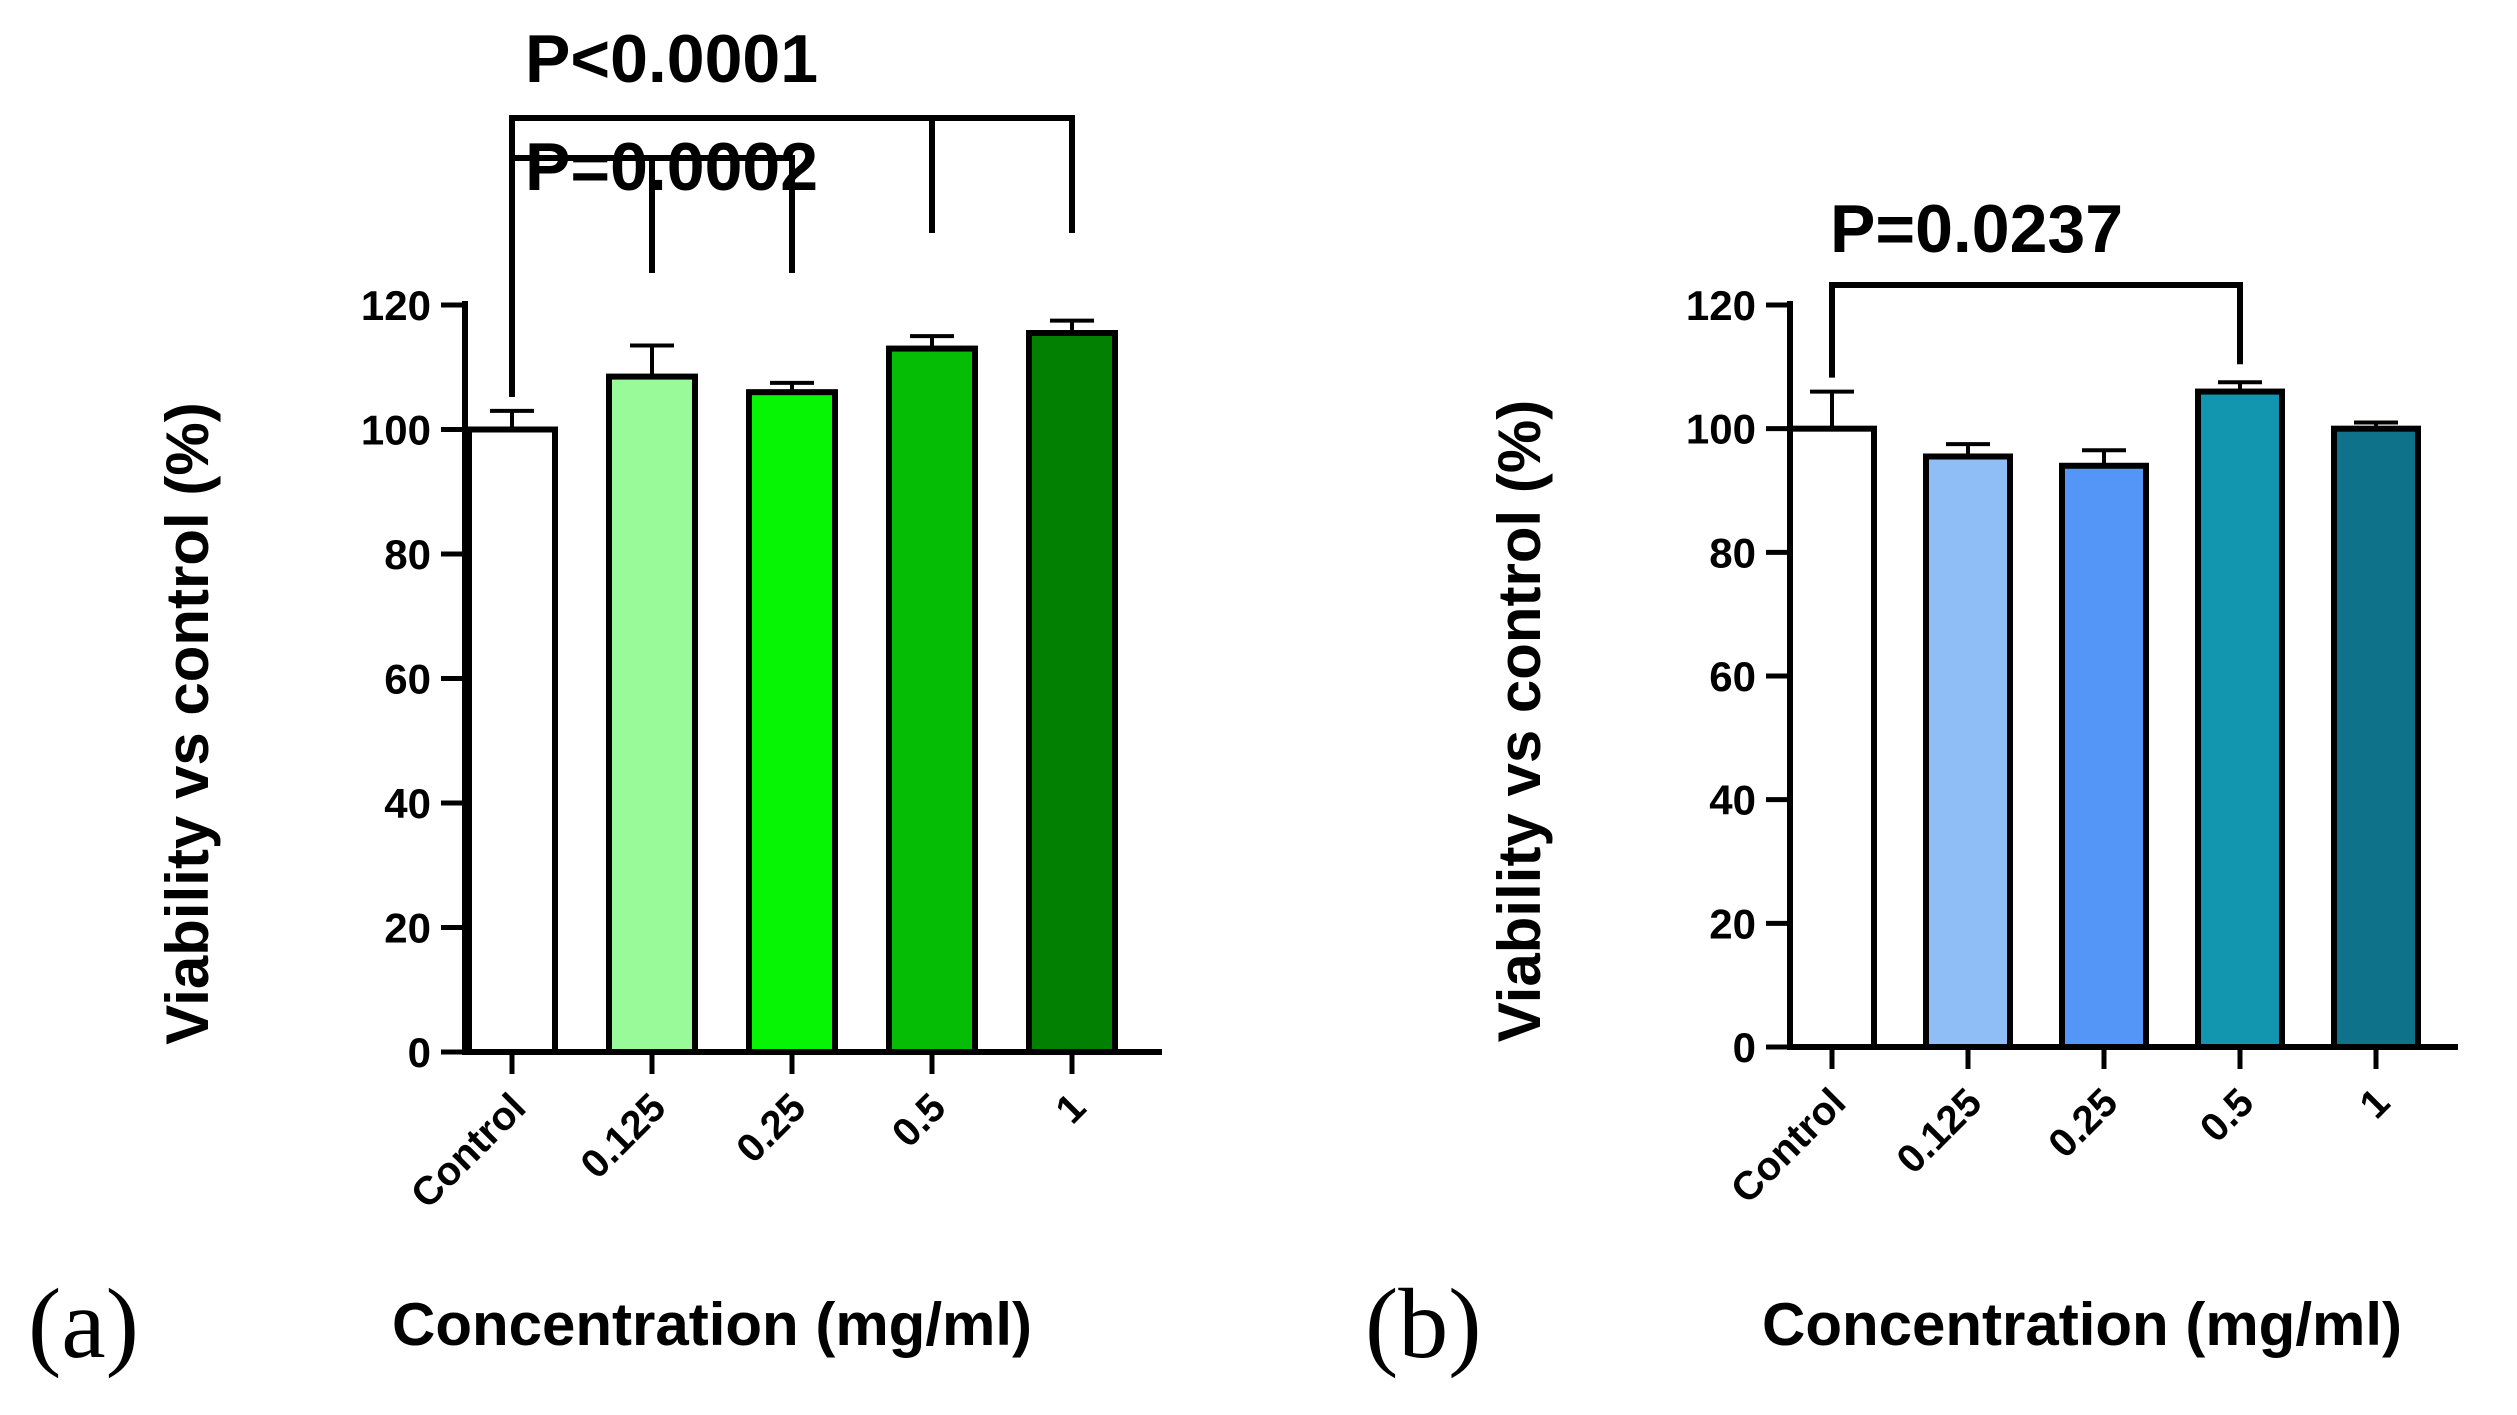 This screenshot has height=1415, width=2517. What do you see at coordinates (671, 167) in the screenshot?
I see `p-value-label: P=0.0002` at bounding box center [671, 167].